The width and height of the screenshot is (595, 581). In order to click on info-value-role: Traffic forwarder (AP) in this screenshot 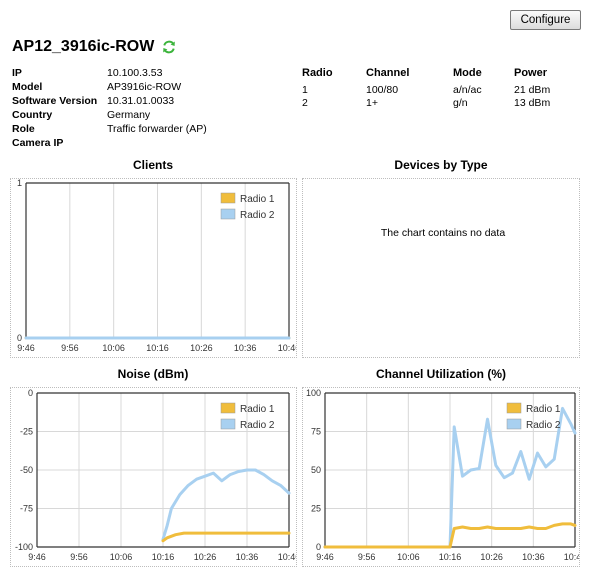, I will do `click(157, 129)`.